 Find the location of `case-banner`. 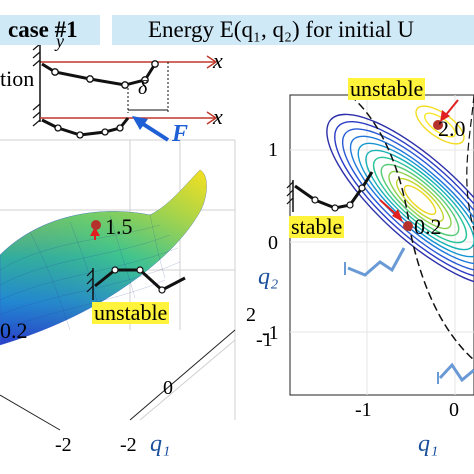

case-banner is located at coordinates (50, 30).